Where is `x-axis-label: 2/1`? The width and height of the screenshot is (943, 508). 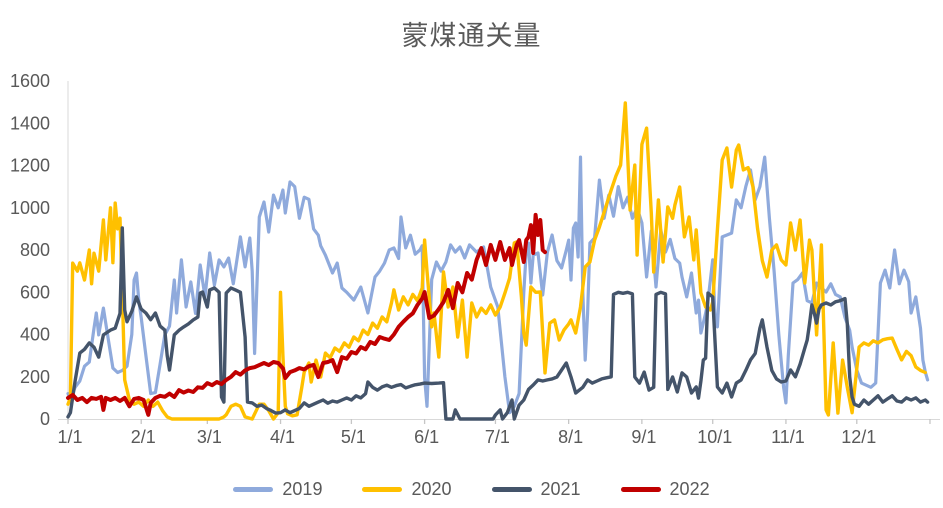 x-axis-label: 2/1 is located at coordinates (143, 437).